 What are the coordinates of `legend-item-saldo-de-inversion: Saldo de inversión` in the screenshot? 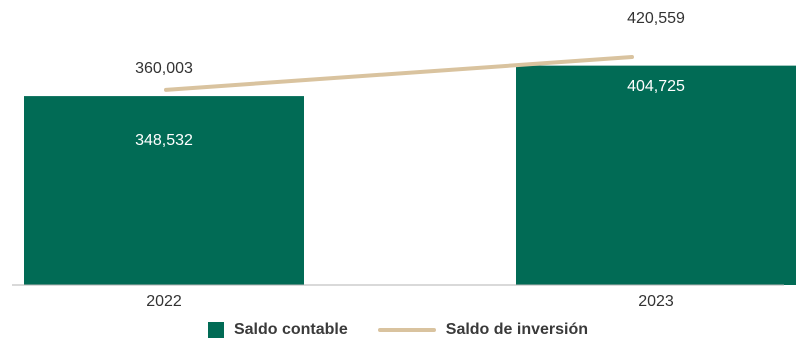 It's located at (483, 330).